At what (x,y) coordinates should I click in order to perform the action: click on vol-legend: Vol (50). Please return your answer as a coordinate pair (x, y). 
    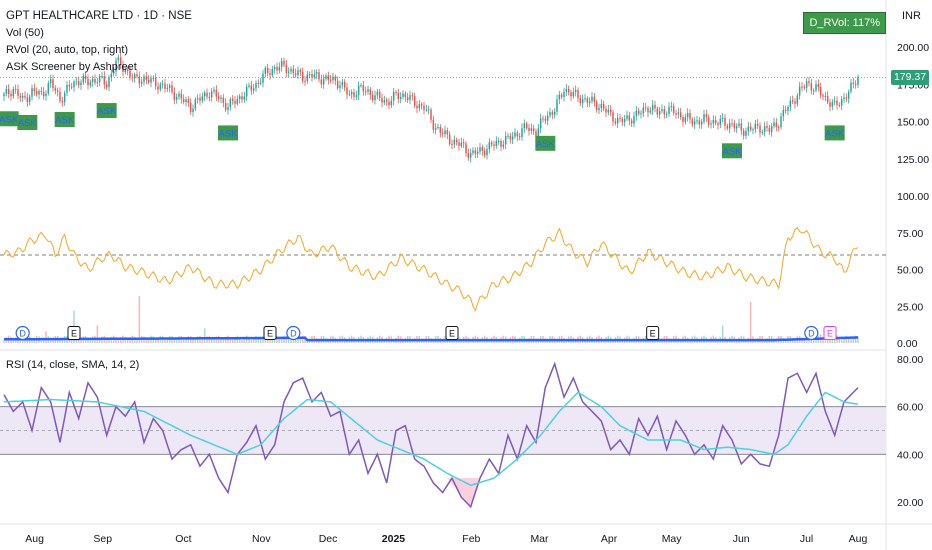
    Looking at the image, I should click on (25, 33).